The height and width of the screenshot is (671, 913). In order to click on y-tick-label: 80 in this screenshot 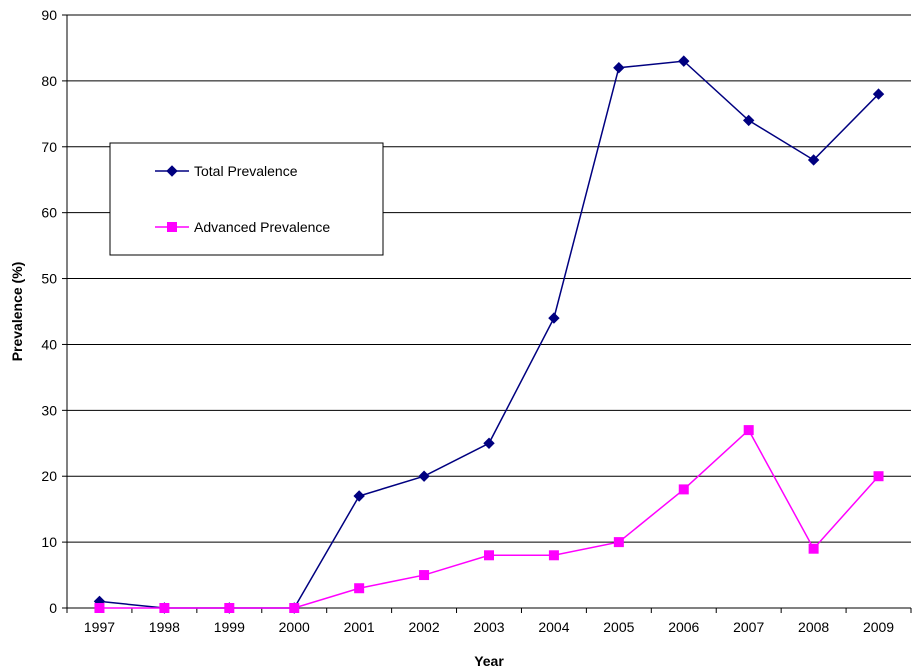, I will do `click(49, 81)`.